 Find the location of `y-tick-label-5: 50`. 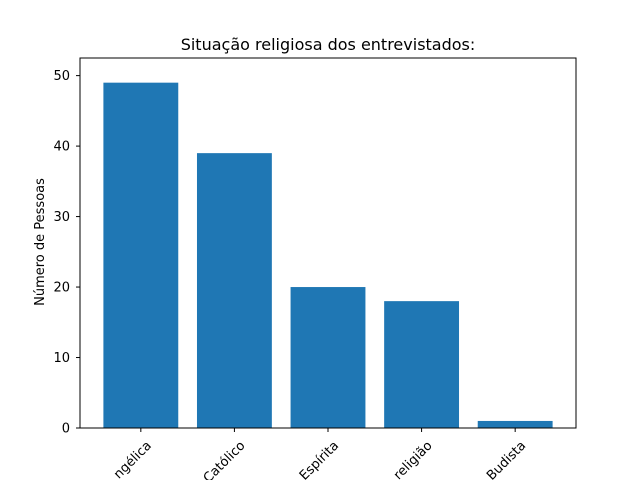

y-tick-label-5: 50 is located at coordinates (61, 76).